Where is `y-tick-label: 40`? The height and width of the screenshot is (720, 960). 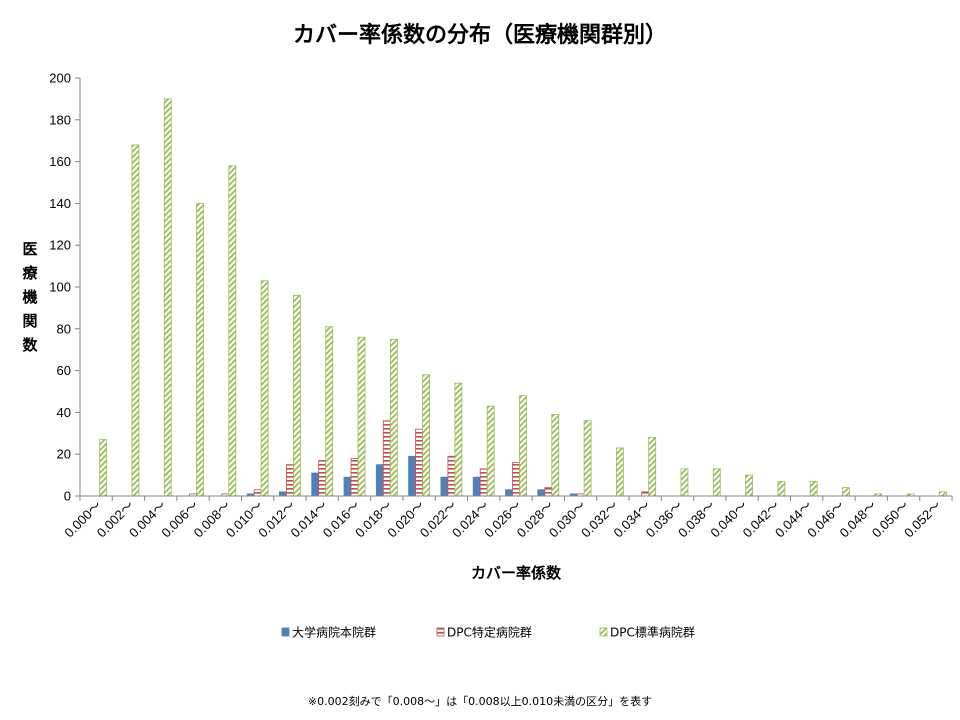 y-tick-label: 40 is located at coordinates (64, 412).